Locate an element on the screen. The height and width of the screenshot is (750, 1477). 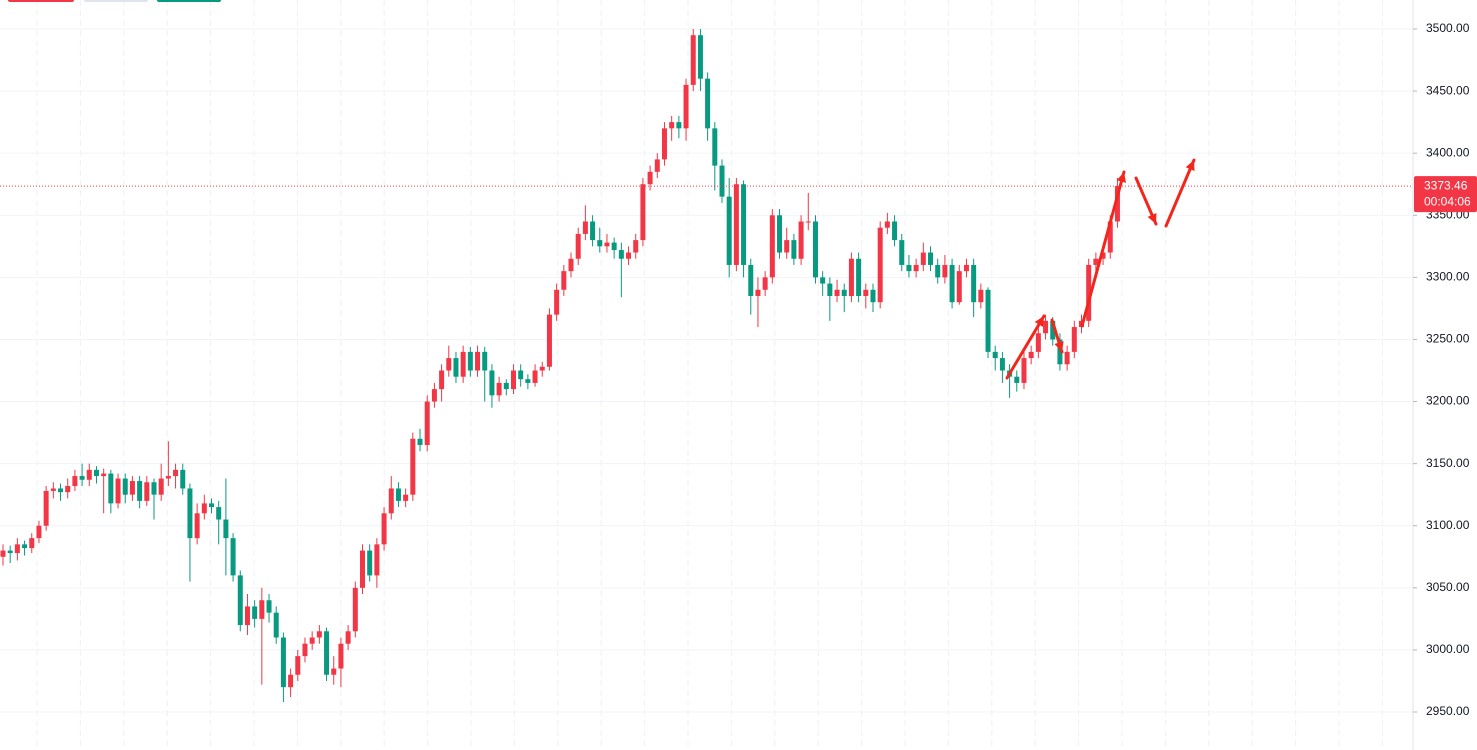
y-tick-label: 2950.00 is located at coordinates (1448, 711).